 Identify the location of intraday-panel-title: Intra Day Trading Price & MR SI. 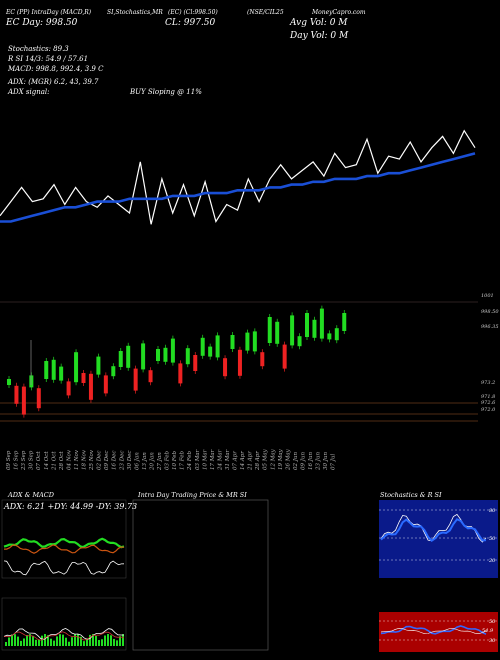
(192, 495).